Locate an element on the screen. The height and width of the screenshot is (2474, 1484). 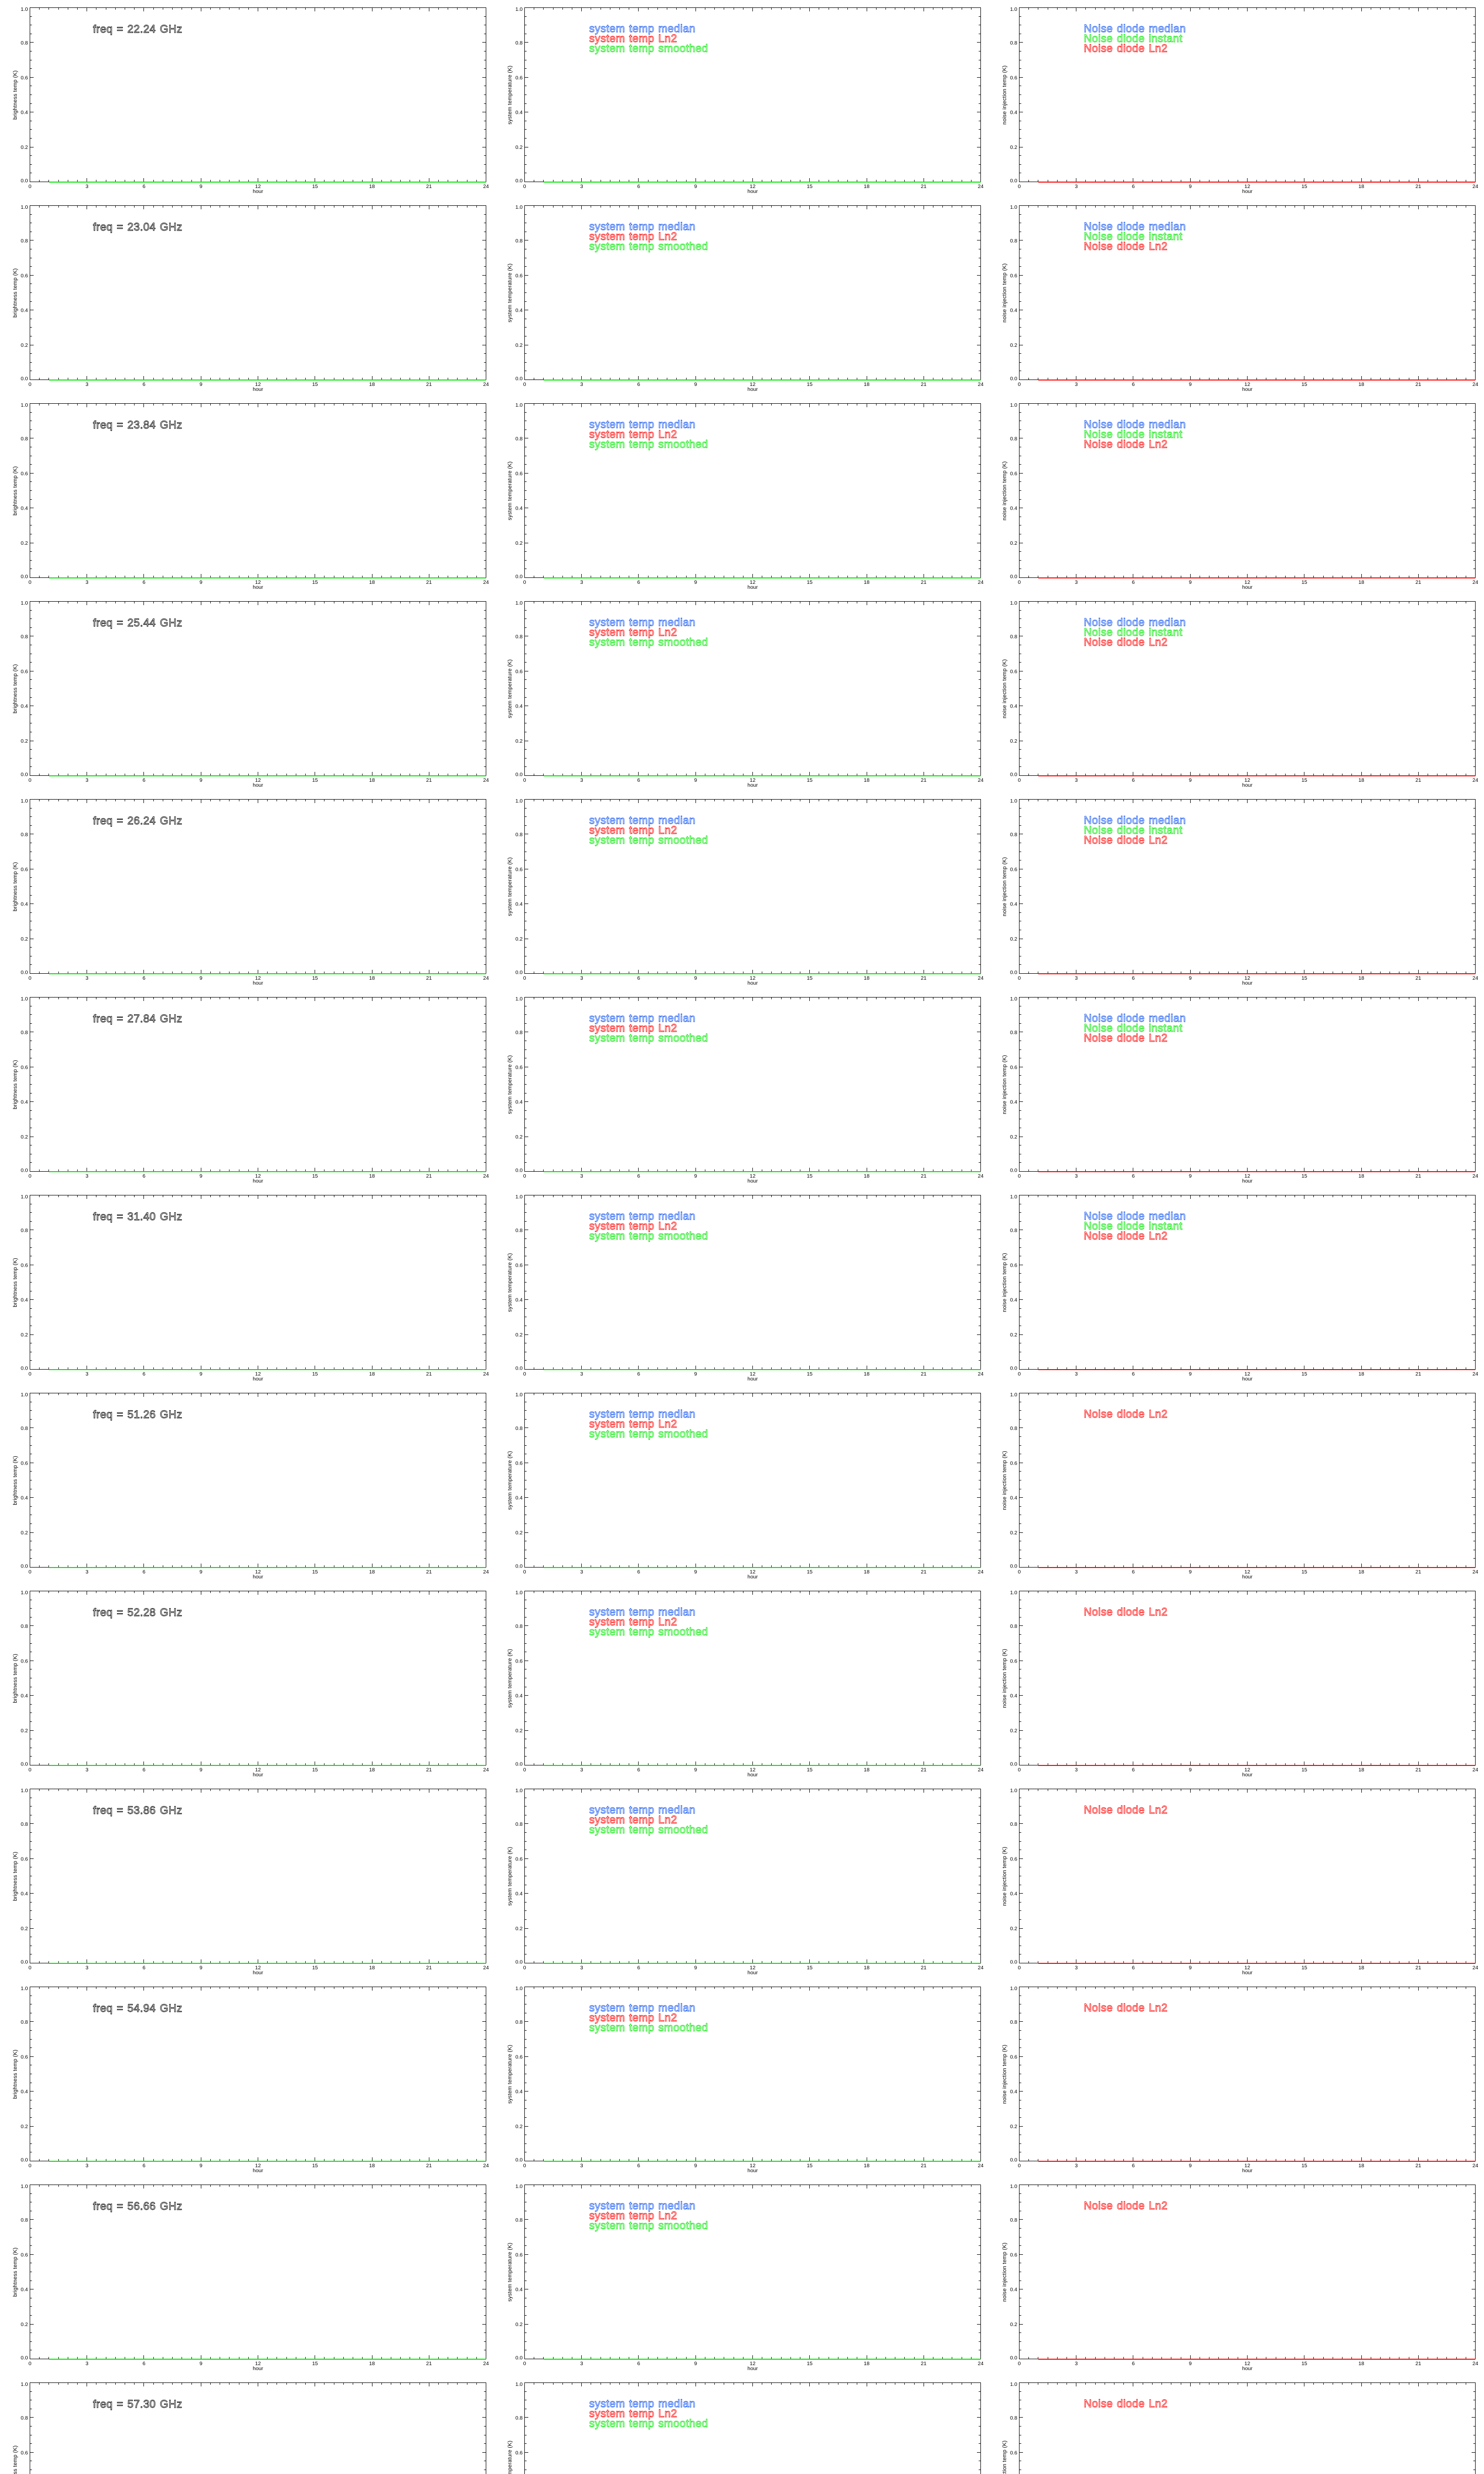
svg-text: freq = 27.84 GHz is located at coordinates (138, 1018).